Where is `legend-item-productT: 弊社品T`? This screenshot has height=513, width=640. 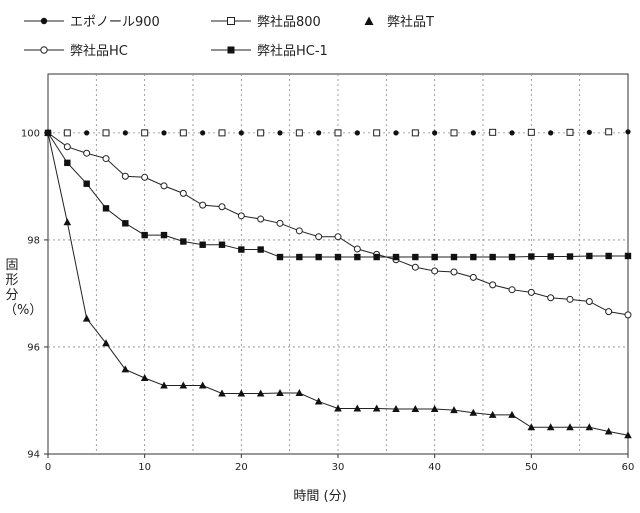
legend-item-productT: 弊社品T is located at coordinates (395, 20).